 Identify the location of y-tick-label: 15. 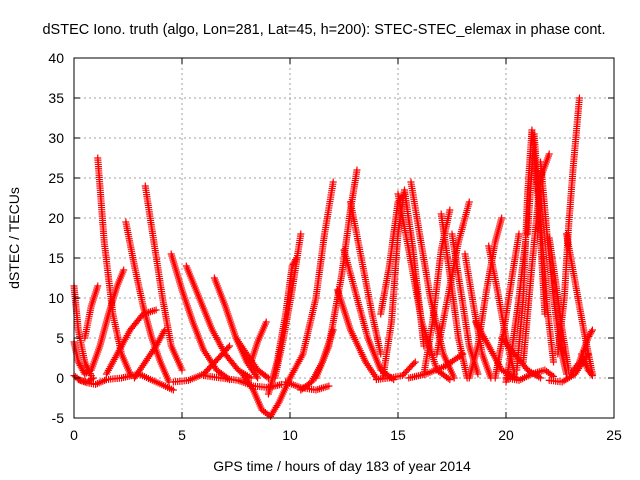
(56, 258).